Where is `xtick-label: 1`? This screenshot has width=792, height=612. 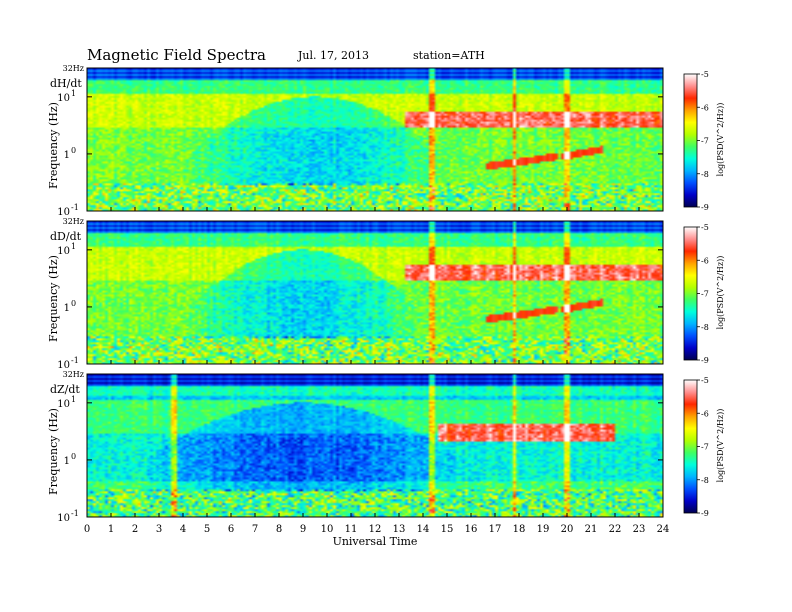
xtick-label: 1 is located at coordinates (111, 529).